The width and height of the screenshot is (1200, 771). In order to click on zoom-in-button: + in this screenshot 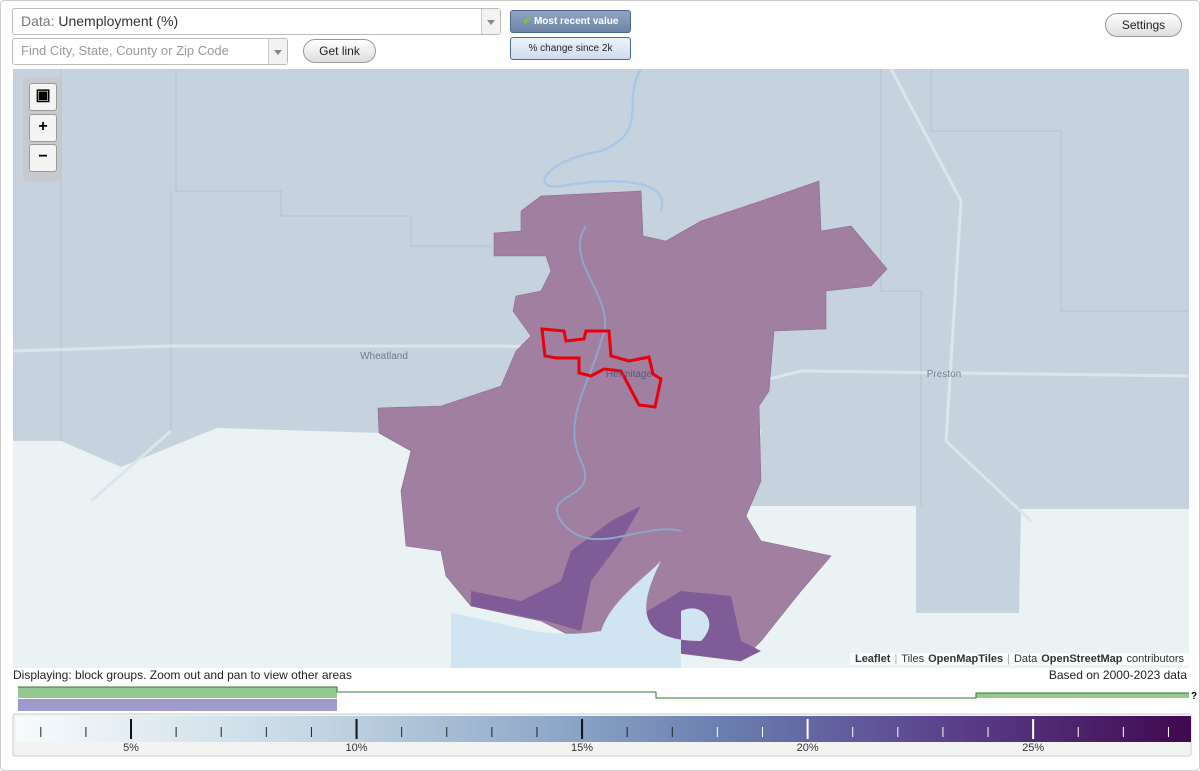, I will do `click(43, 128)`.